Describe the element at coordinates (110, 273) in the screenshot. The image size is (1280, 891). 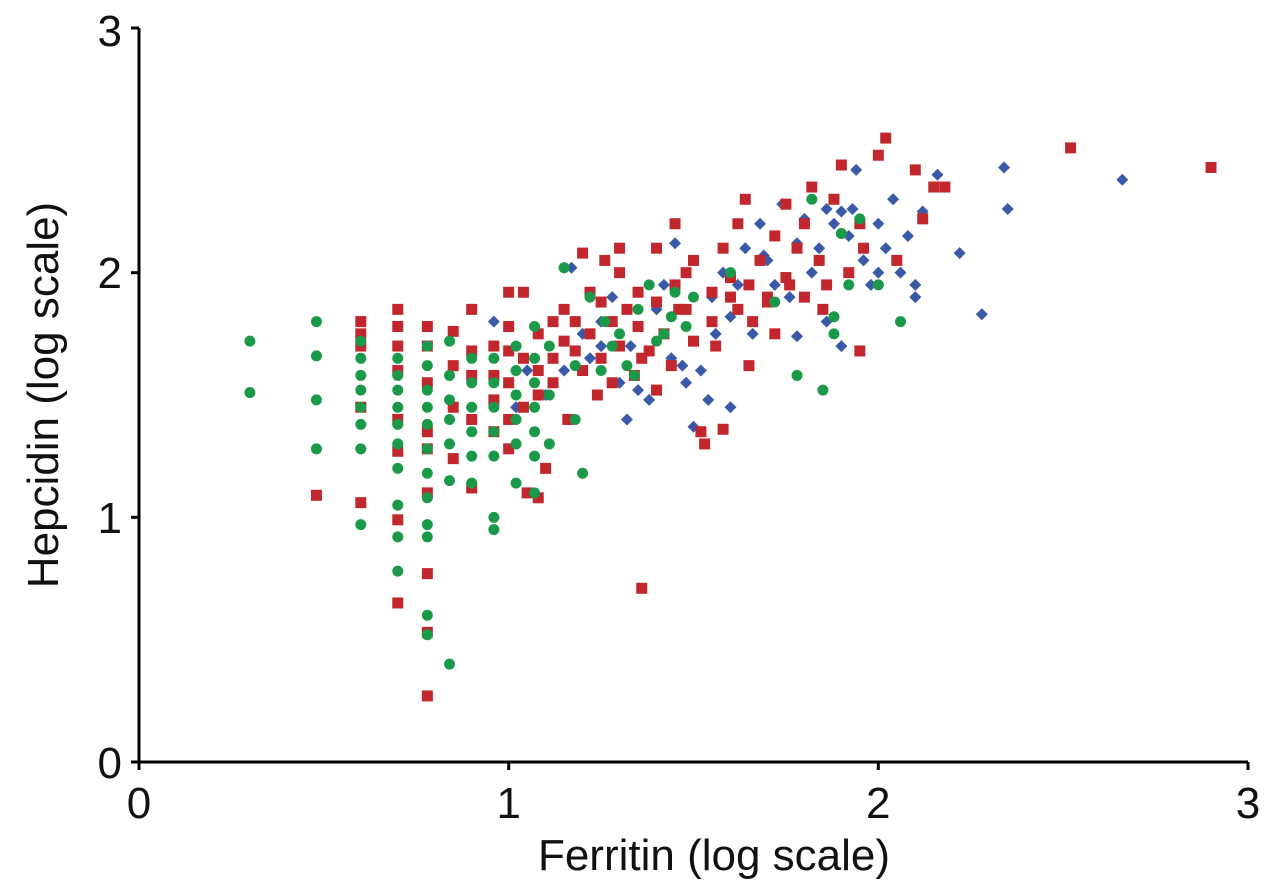
I see `y-tick-label-2: 2` at that location.